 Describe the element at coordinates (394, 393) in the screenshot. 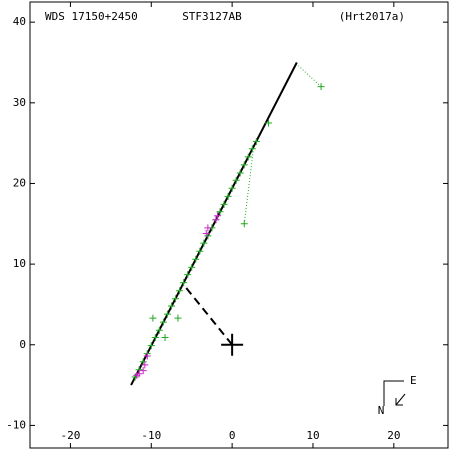

I see `compass` at that location.